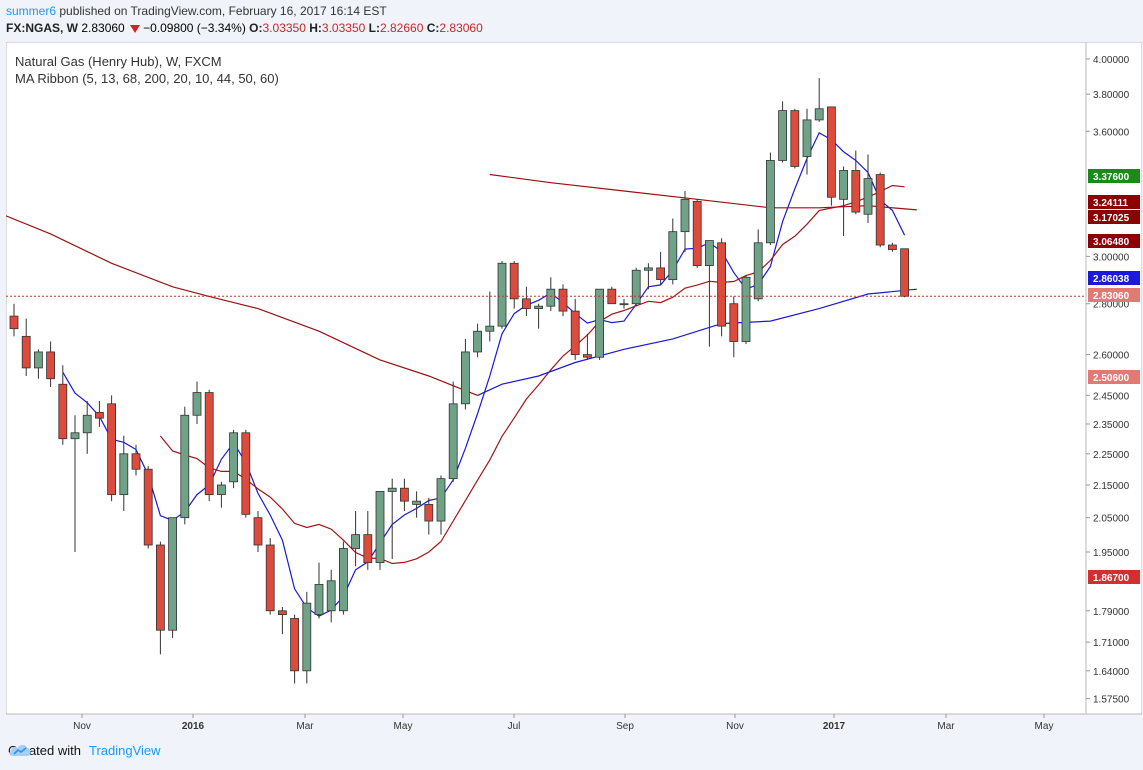 This screenshot has width=1143, height=770. I want to click on price-label: 3.24111, so click(1114, 202).